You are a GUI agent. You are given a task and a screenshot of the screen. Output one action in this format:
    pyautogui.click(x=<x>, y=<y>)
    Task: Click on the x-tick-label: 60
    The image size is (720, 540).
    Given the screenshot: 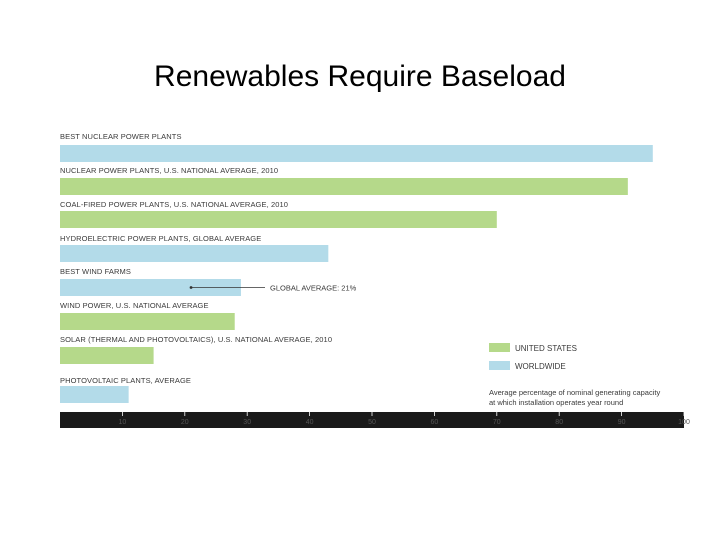 What is the action you would take?
    pyautogui.click(x=435, y=422)
    